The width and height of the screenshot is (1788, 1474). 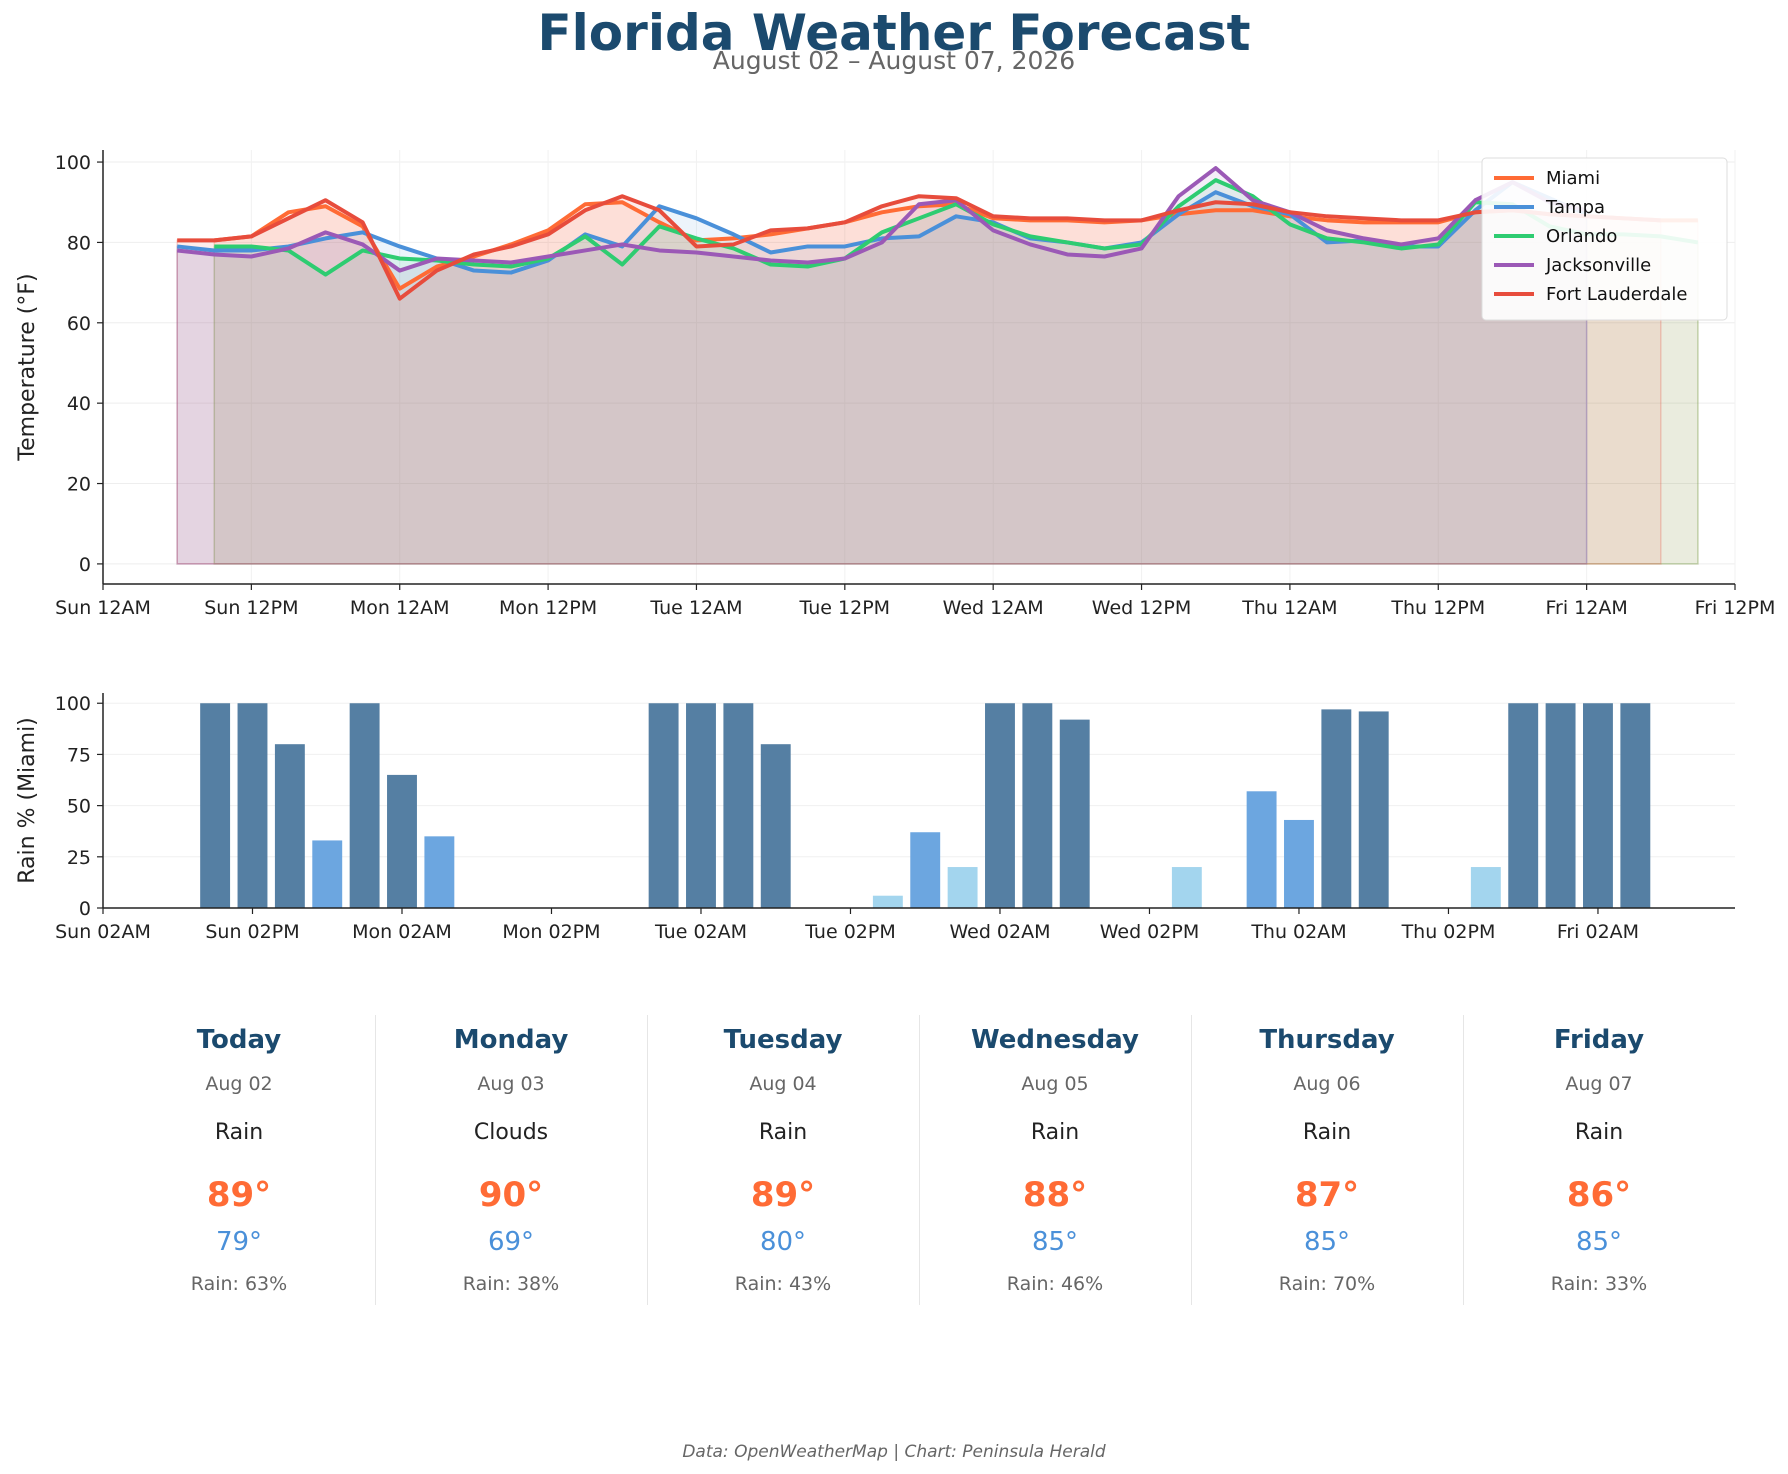 I want to click on forecast-date: Aug 07, so click(x=1599, y=1084).